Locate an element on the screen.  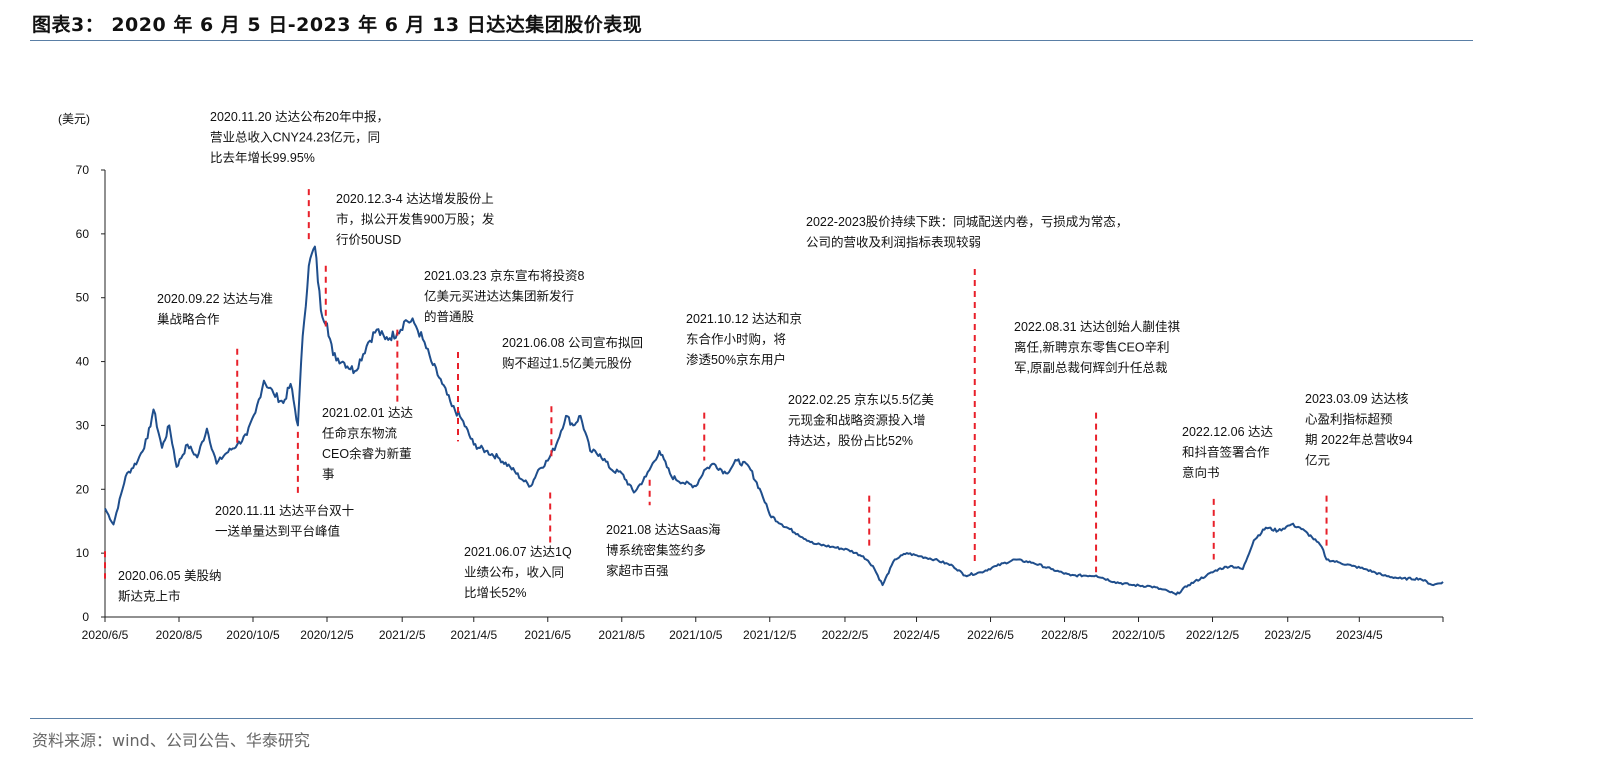
annotation-text: 2021.10.12 达达和京 is located at coordinates (744, 319).